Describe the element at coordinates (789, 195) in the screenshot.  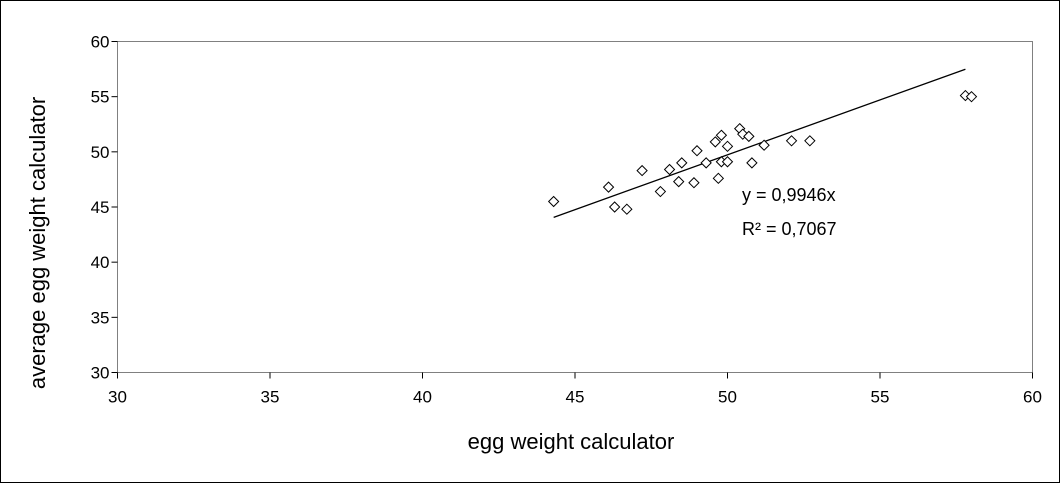
I see `trendline-equation: y = 0,9946x` at that location.